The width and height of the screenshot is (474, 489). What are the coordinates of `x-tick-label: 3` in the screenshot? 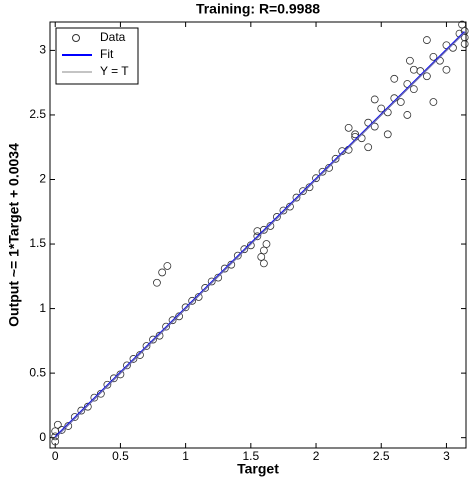 It's located at (446, 456).